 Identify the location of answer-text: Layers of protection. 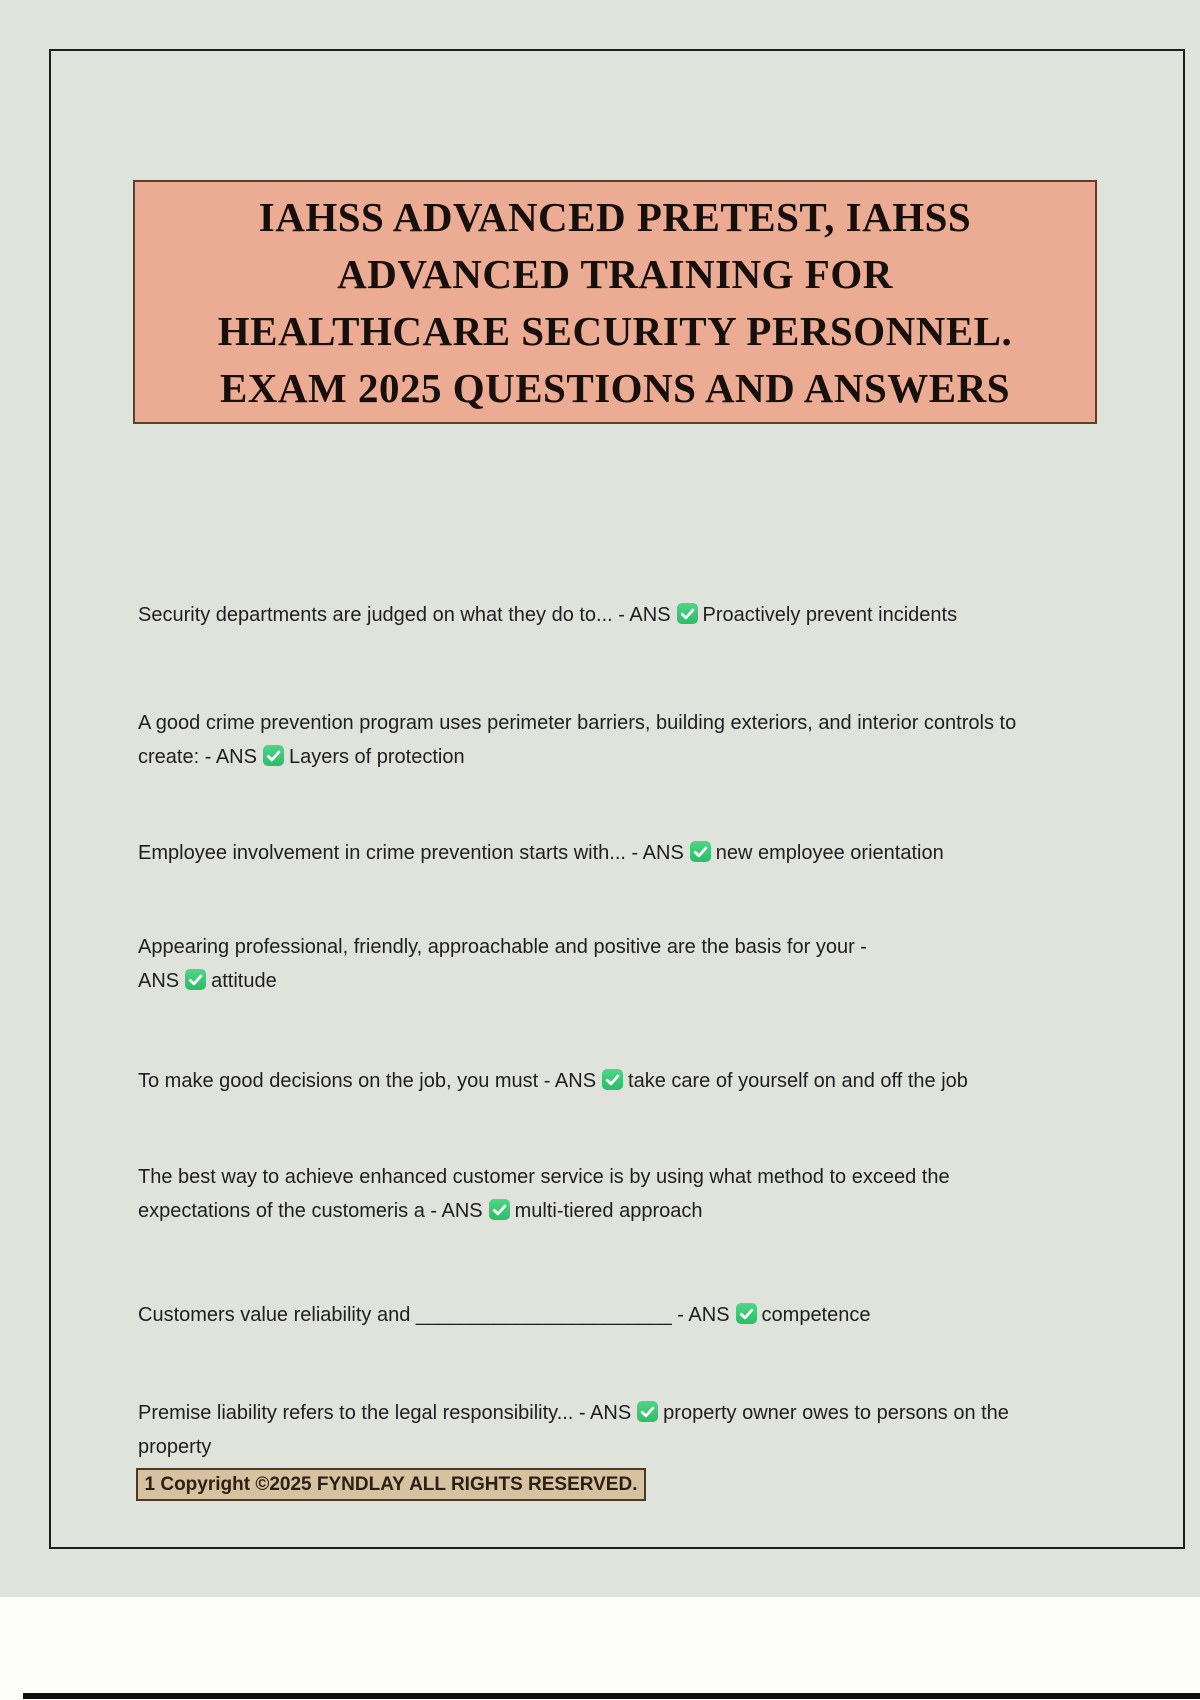
(376, 757).